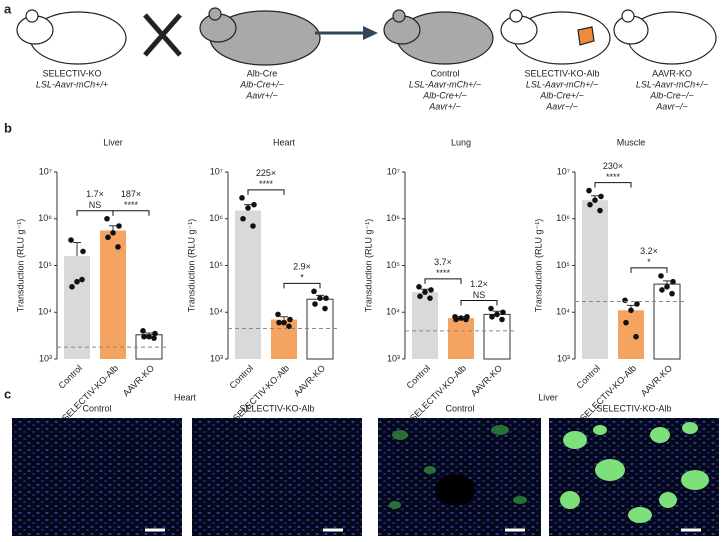 The height and width of the screenshot is (542, 722). I want to click on mouse-illustrations, so click(366, 36).